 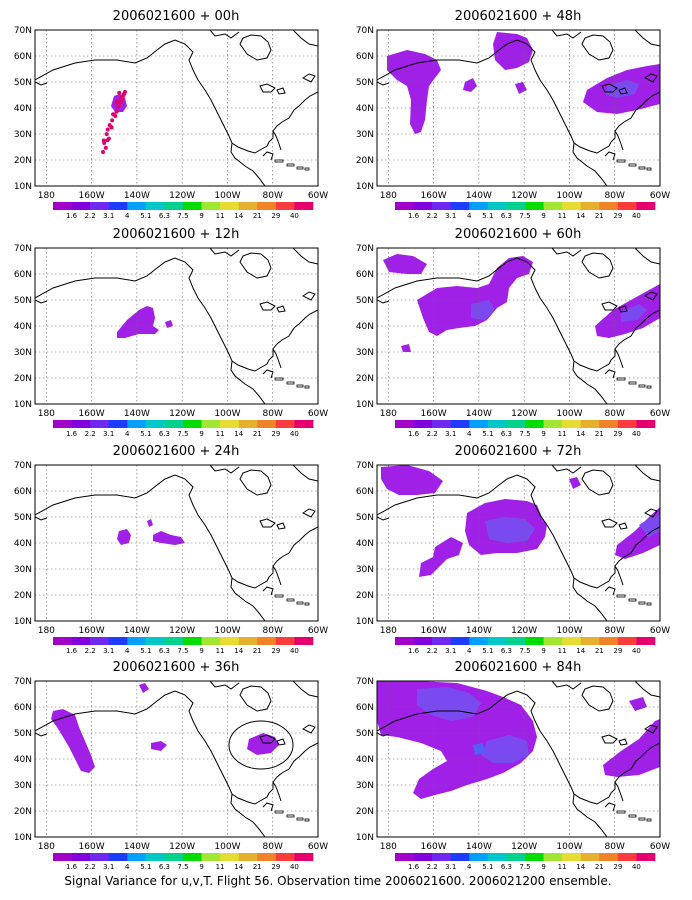 What do you see at coordinates (609, 88) in the screenshot?
I see `great-lakes` at bounding box center [609, 88].